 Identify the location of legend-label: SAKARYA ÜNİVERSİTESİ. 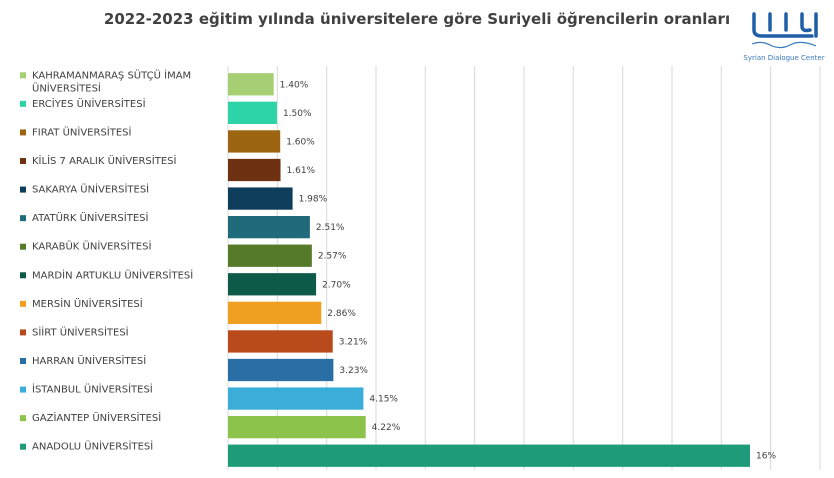
(90, 189).